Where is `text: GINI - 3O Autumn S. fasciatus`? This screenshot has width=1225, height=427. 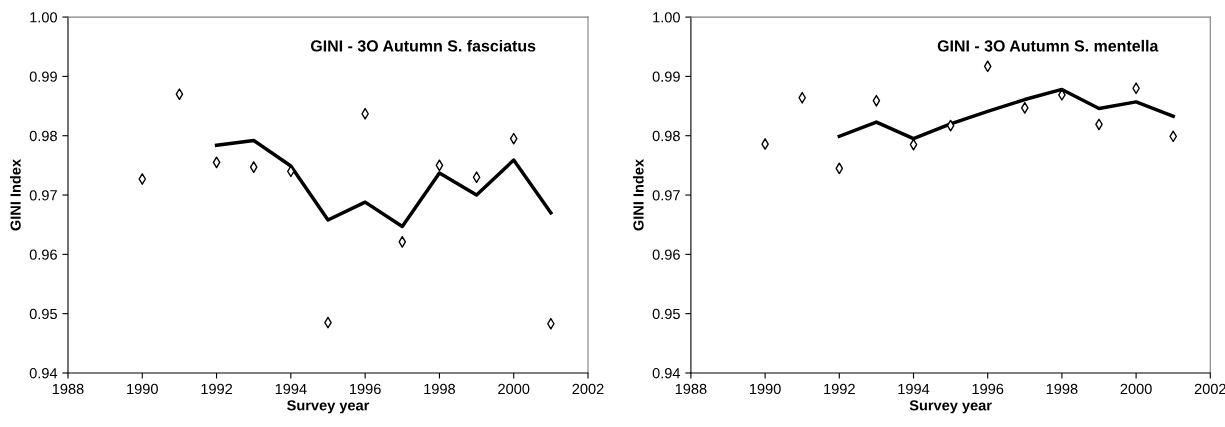
text: GINI - 3O Autumn S. fasciatus is located at coordinates (423, 45).